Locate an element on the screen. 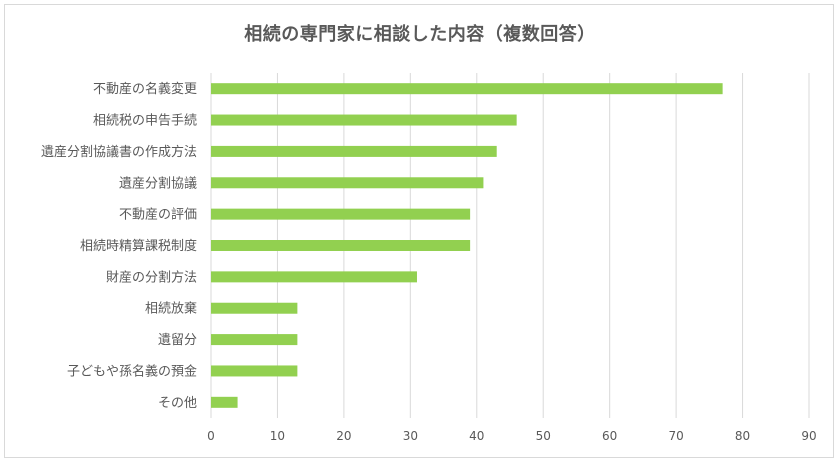  x-tick-label: 60 is located at coordinates (609, 436).